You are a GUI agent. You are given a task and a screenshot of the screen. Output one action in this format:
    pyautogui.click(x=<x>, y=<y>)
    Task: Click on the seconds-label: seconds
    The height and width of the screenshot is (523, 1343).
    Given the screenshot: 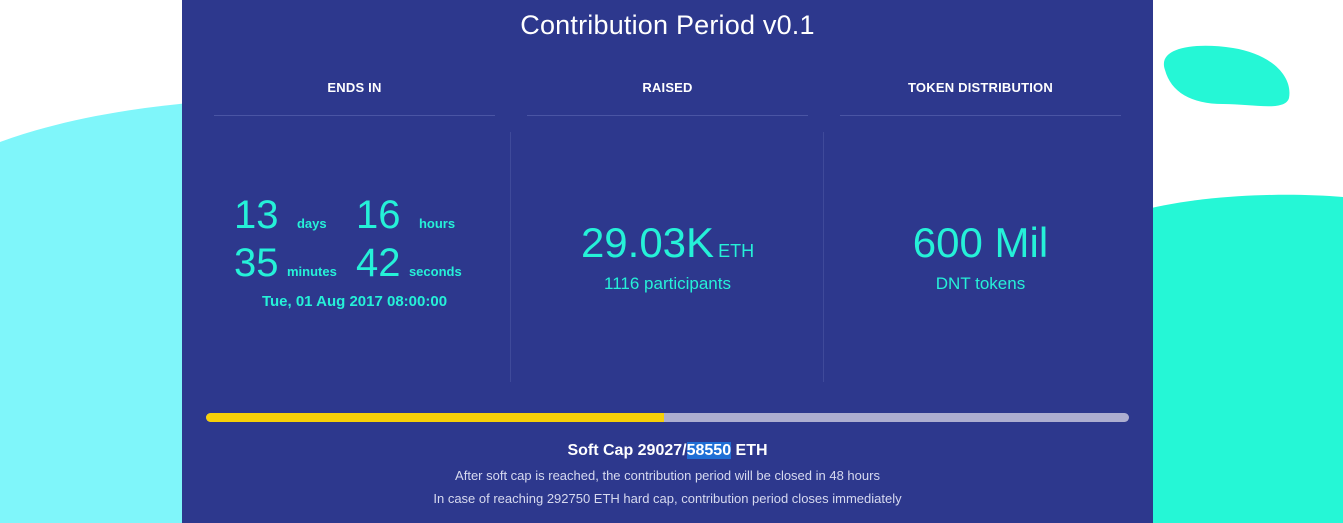 What is the action you would take?
    pyautogui.click(x=435, y=271)
    